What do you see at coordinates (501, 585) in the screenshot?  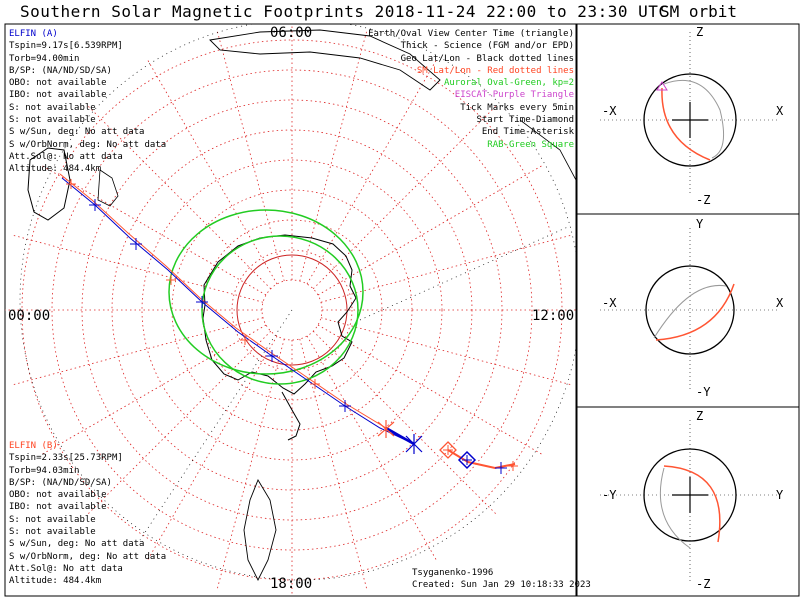 I see `created-timestamp: Created: Sun Jan 29 10:18:33 2023` at bounding box center [501, 585].